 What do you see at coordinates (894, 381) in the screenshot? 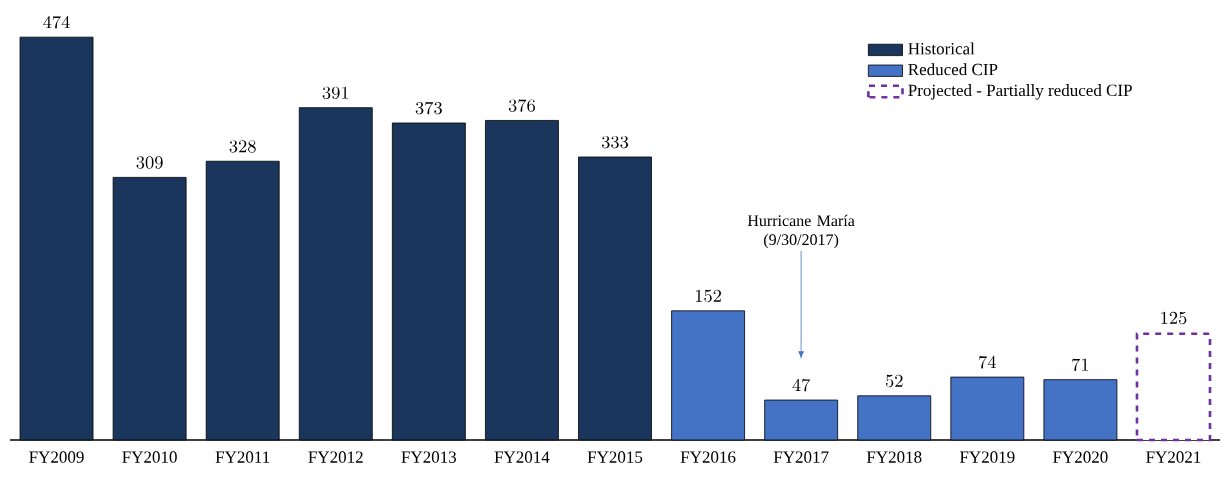
I see `data-label: 52` at bounding box center [894, 381].